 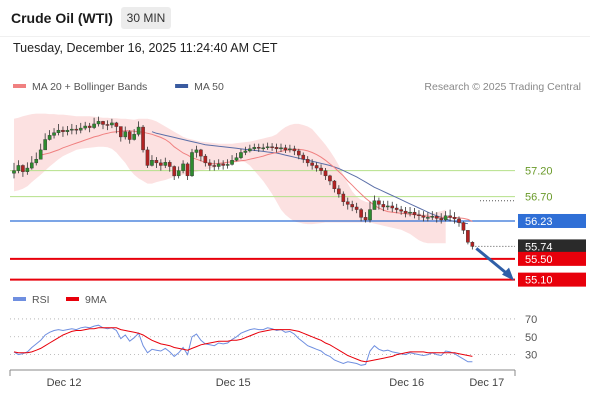 What do you see at coordinates (309, 178) in the screenshot?
I see `ma50-line` at bounding box center [309, 178].